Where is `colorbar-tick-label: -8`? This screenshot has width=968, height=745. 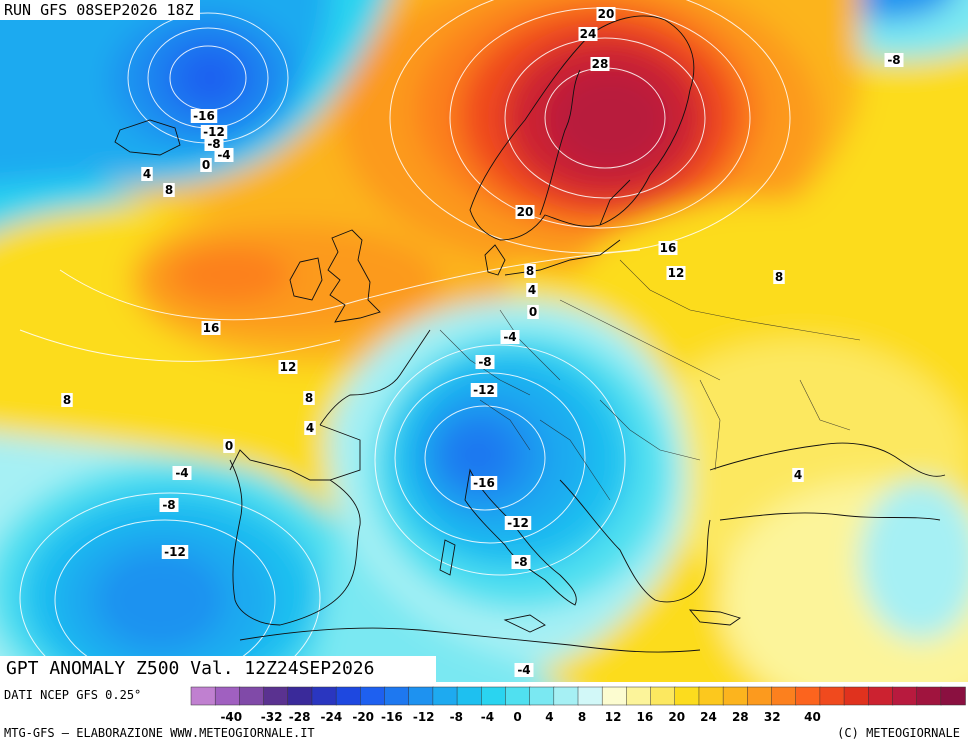 colorbar-tick-label: -8 is located at coordinates (456, 717).